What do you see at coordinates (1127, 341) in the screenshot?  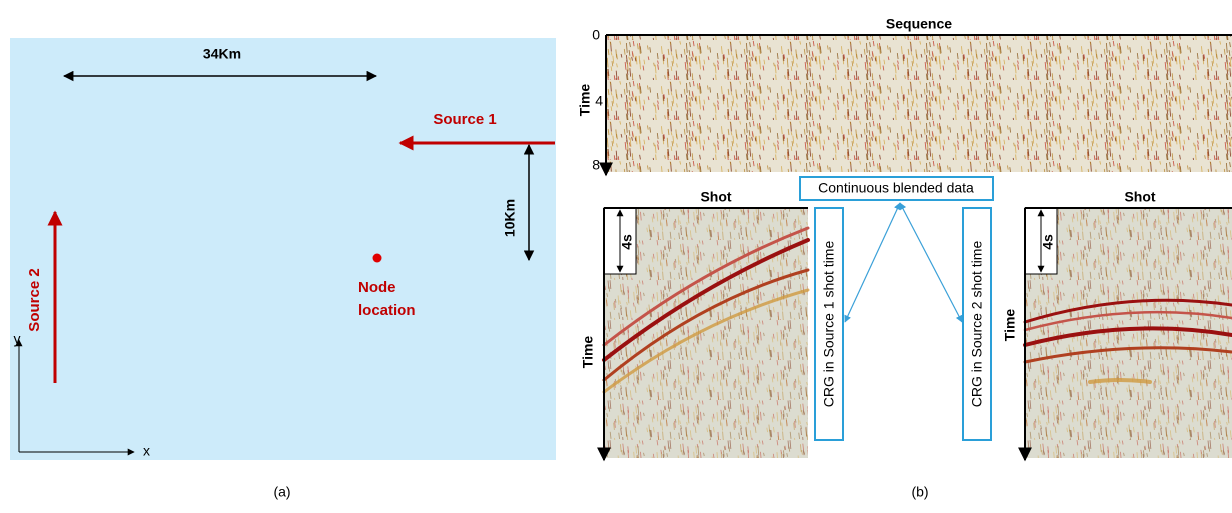 I see `events-right` at bounding box center [1127, 341].